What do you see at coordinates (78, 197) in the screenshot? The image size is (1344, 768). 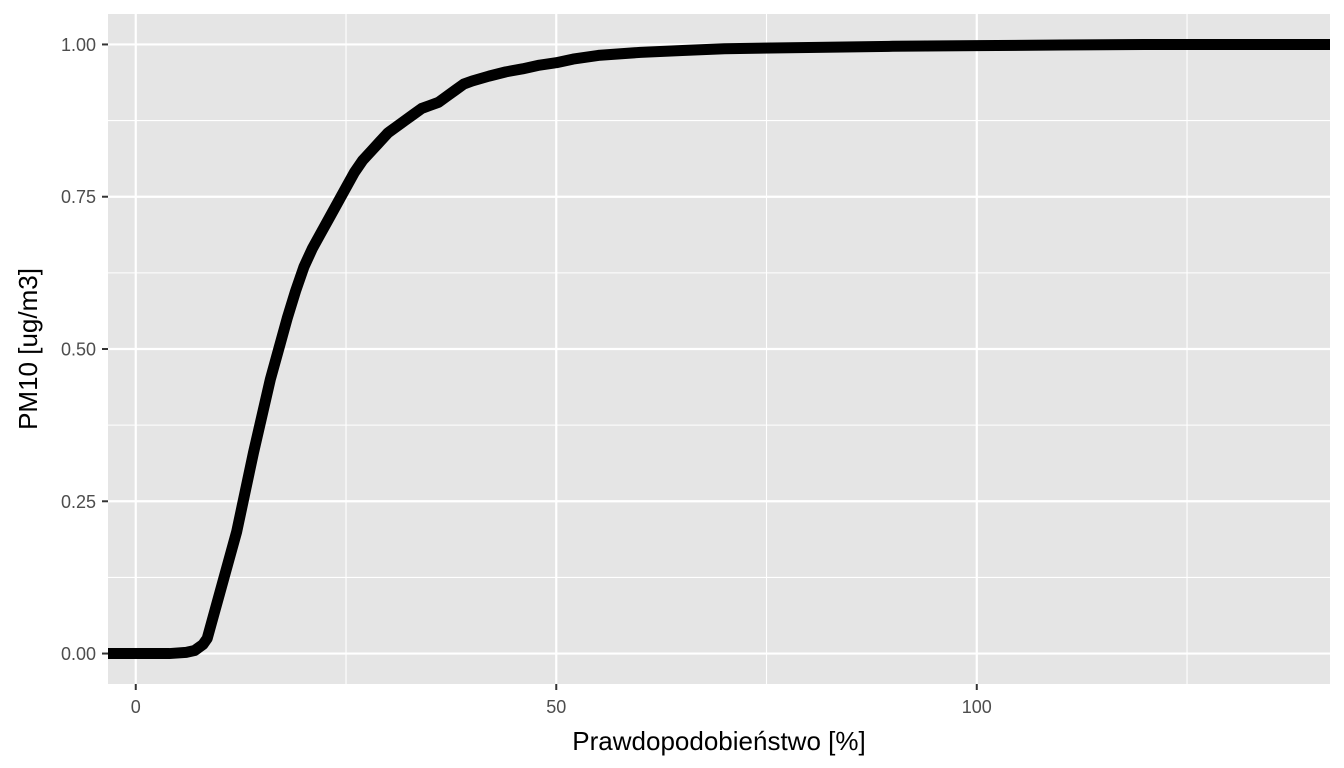 I see `y-tick-label: 0.75` at bounding box center [78, 197].